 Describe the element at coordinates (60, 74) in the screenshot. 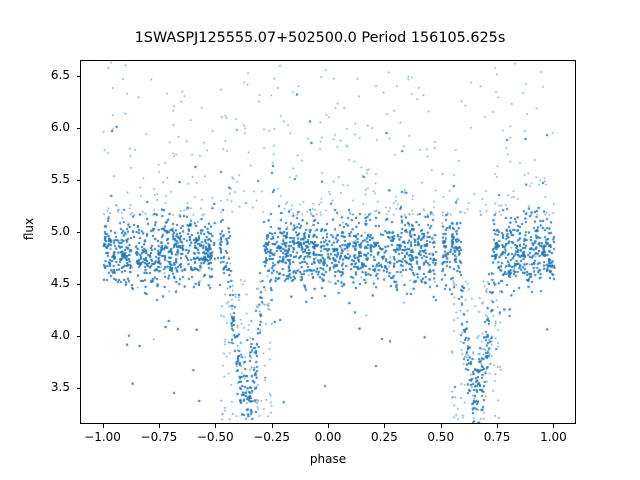

I see `y-tick-label: 6.5` at that location.